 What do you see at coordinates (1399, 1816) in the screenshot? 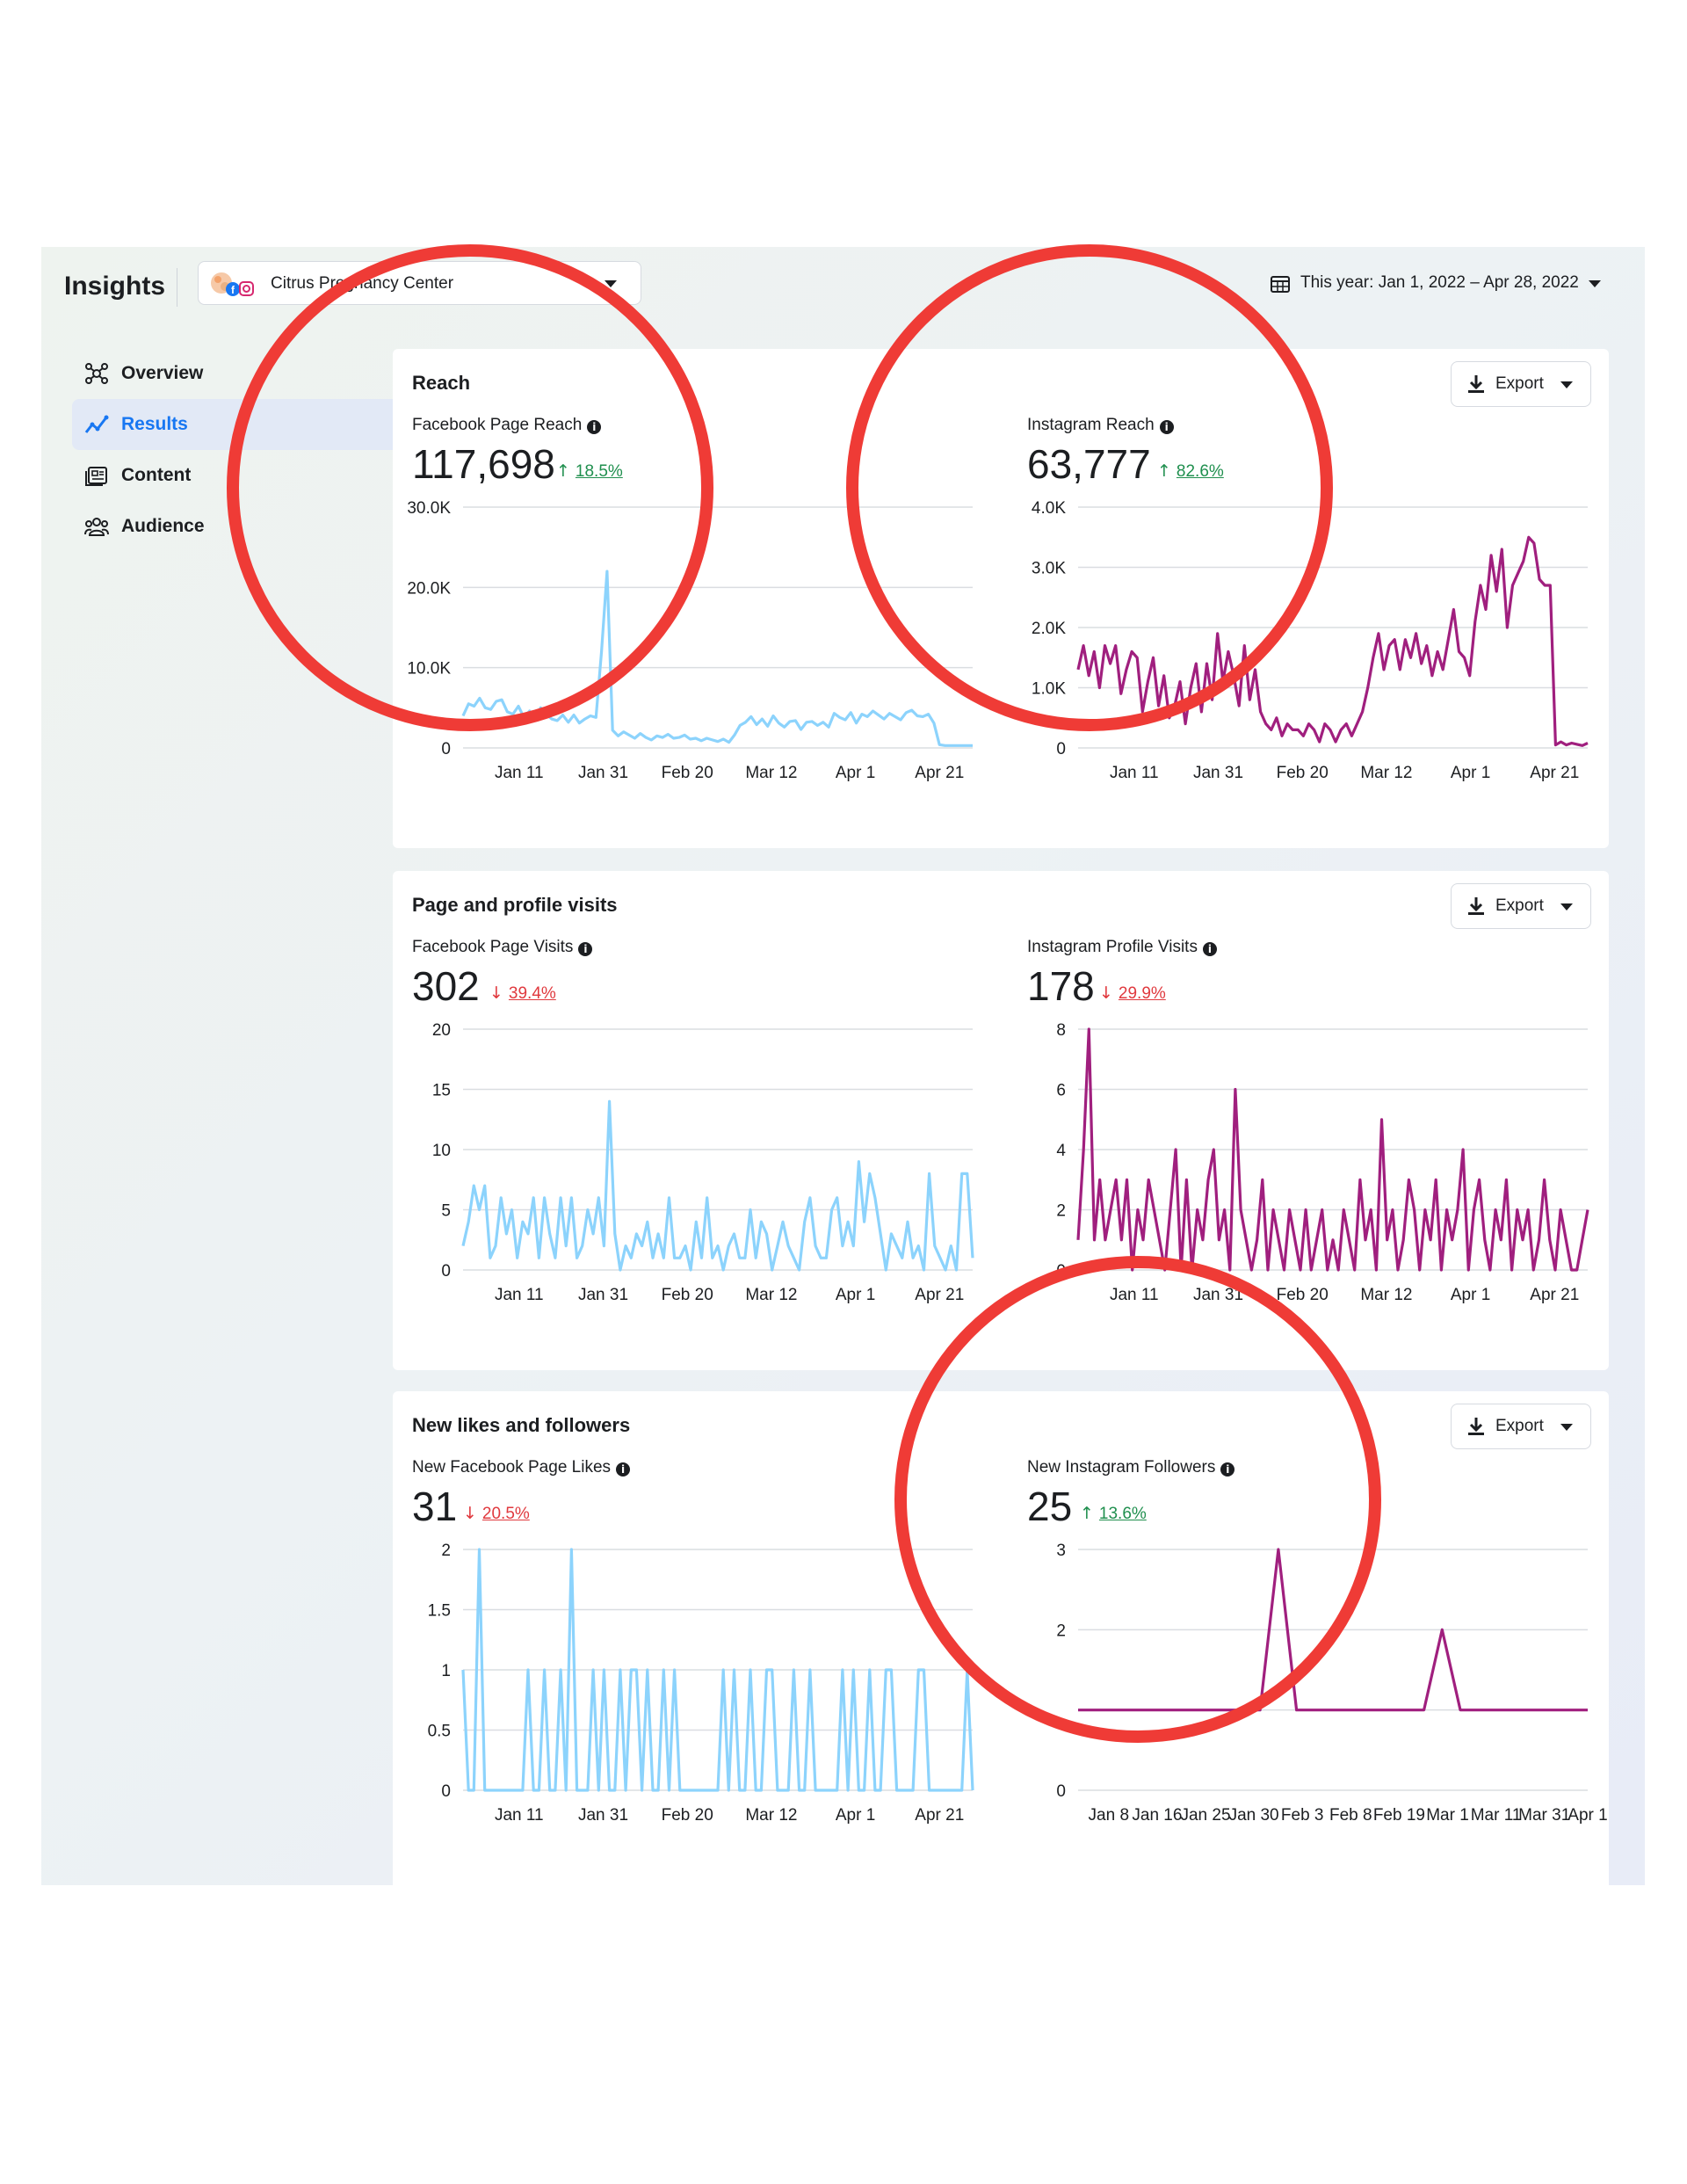
I see `x-tick-label: Feb 19` at bounding box center [1399, 1816].